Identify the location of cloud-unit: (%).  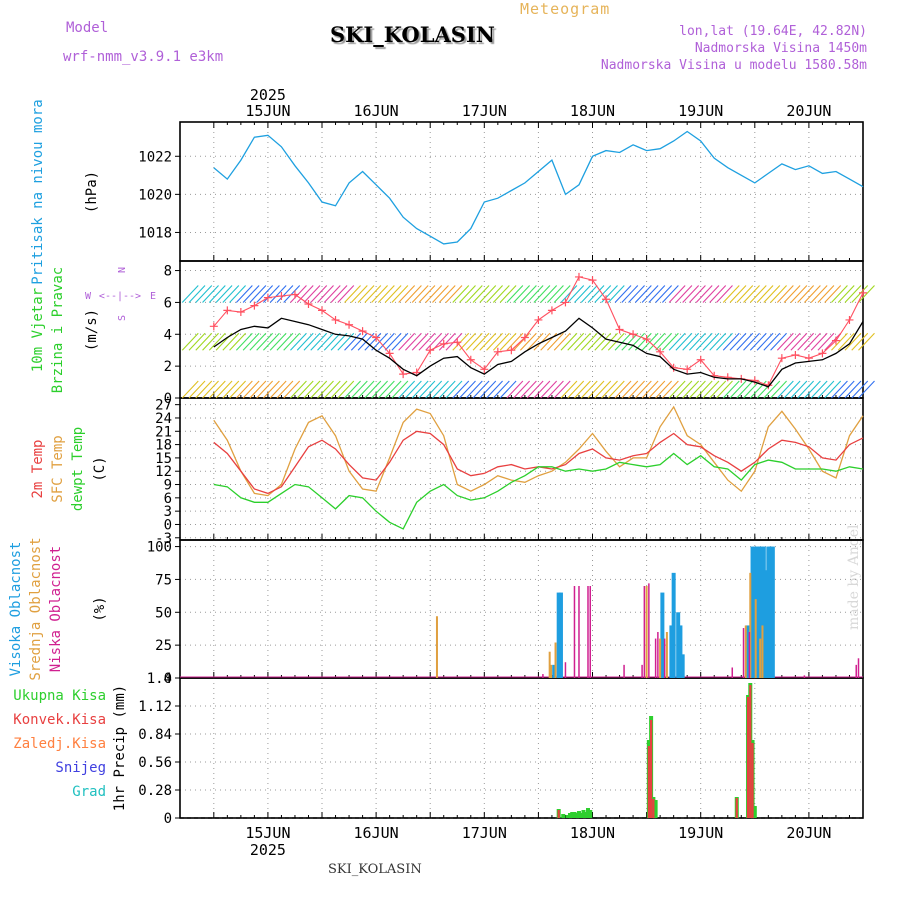
(100, 608).